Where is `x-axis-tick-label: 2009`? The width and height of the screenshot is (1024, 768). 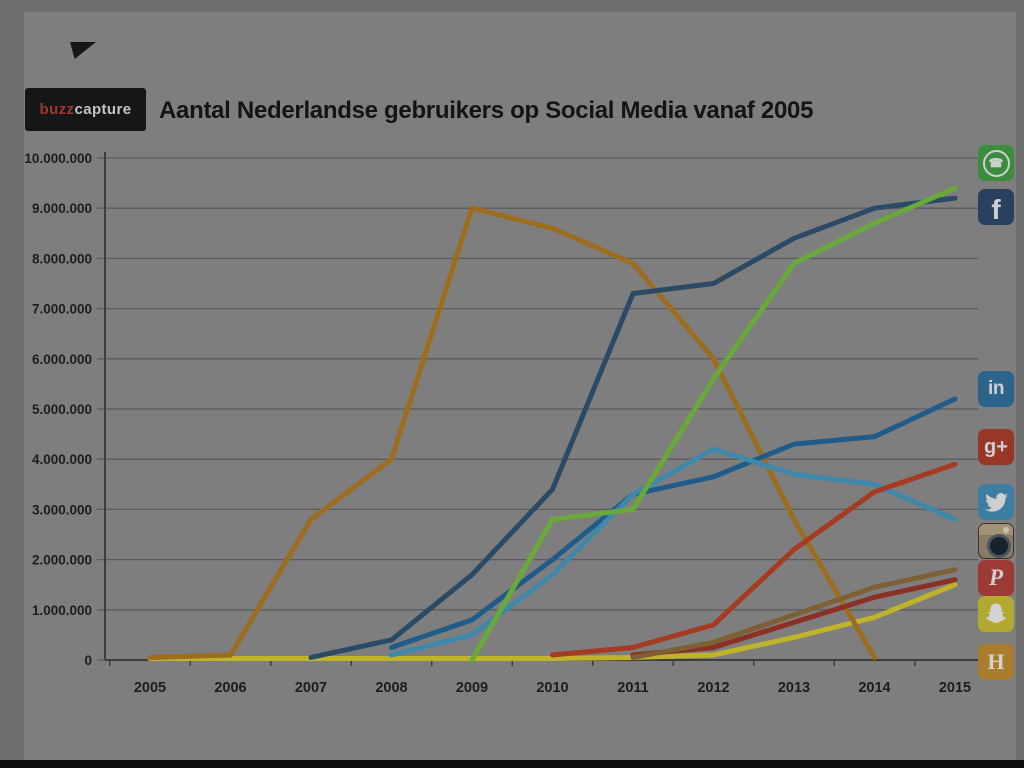 x-axis-tick-label: 2009 is located at coordinates (472, 688).